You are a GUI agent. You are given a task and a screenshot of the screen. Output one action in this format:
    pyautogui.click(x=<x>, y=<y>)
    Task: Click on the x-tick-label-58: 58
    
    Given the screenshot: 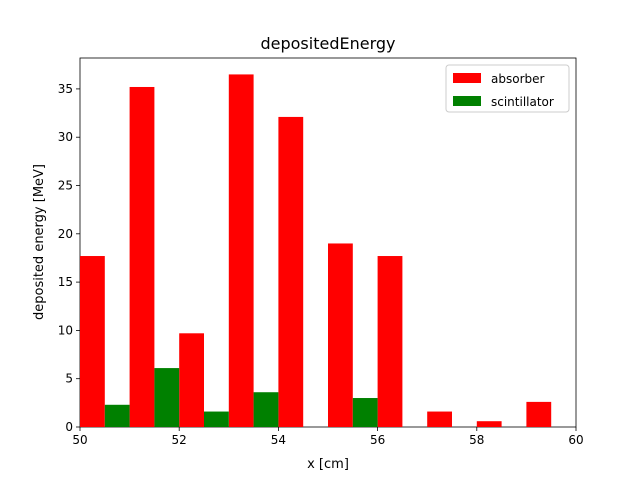 What is the action you would take?
    pyautogui.click(x=476, y=440)
    